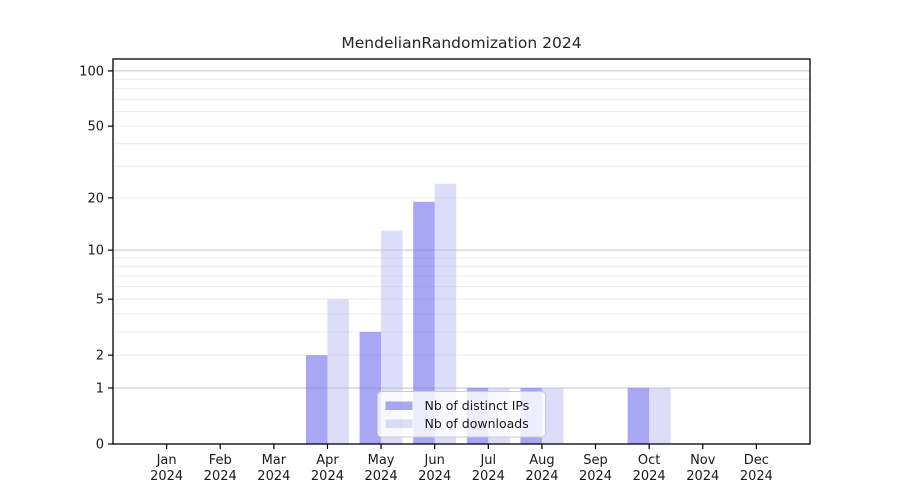 This screenshot has height=500, width=900. I want to click on x-tick-label-year-oct: 2024, so click(649, 476).